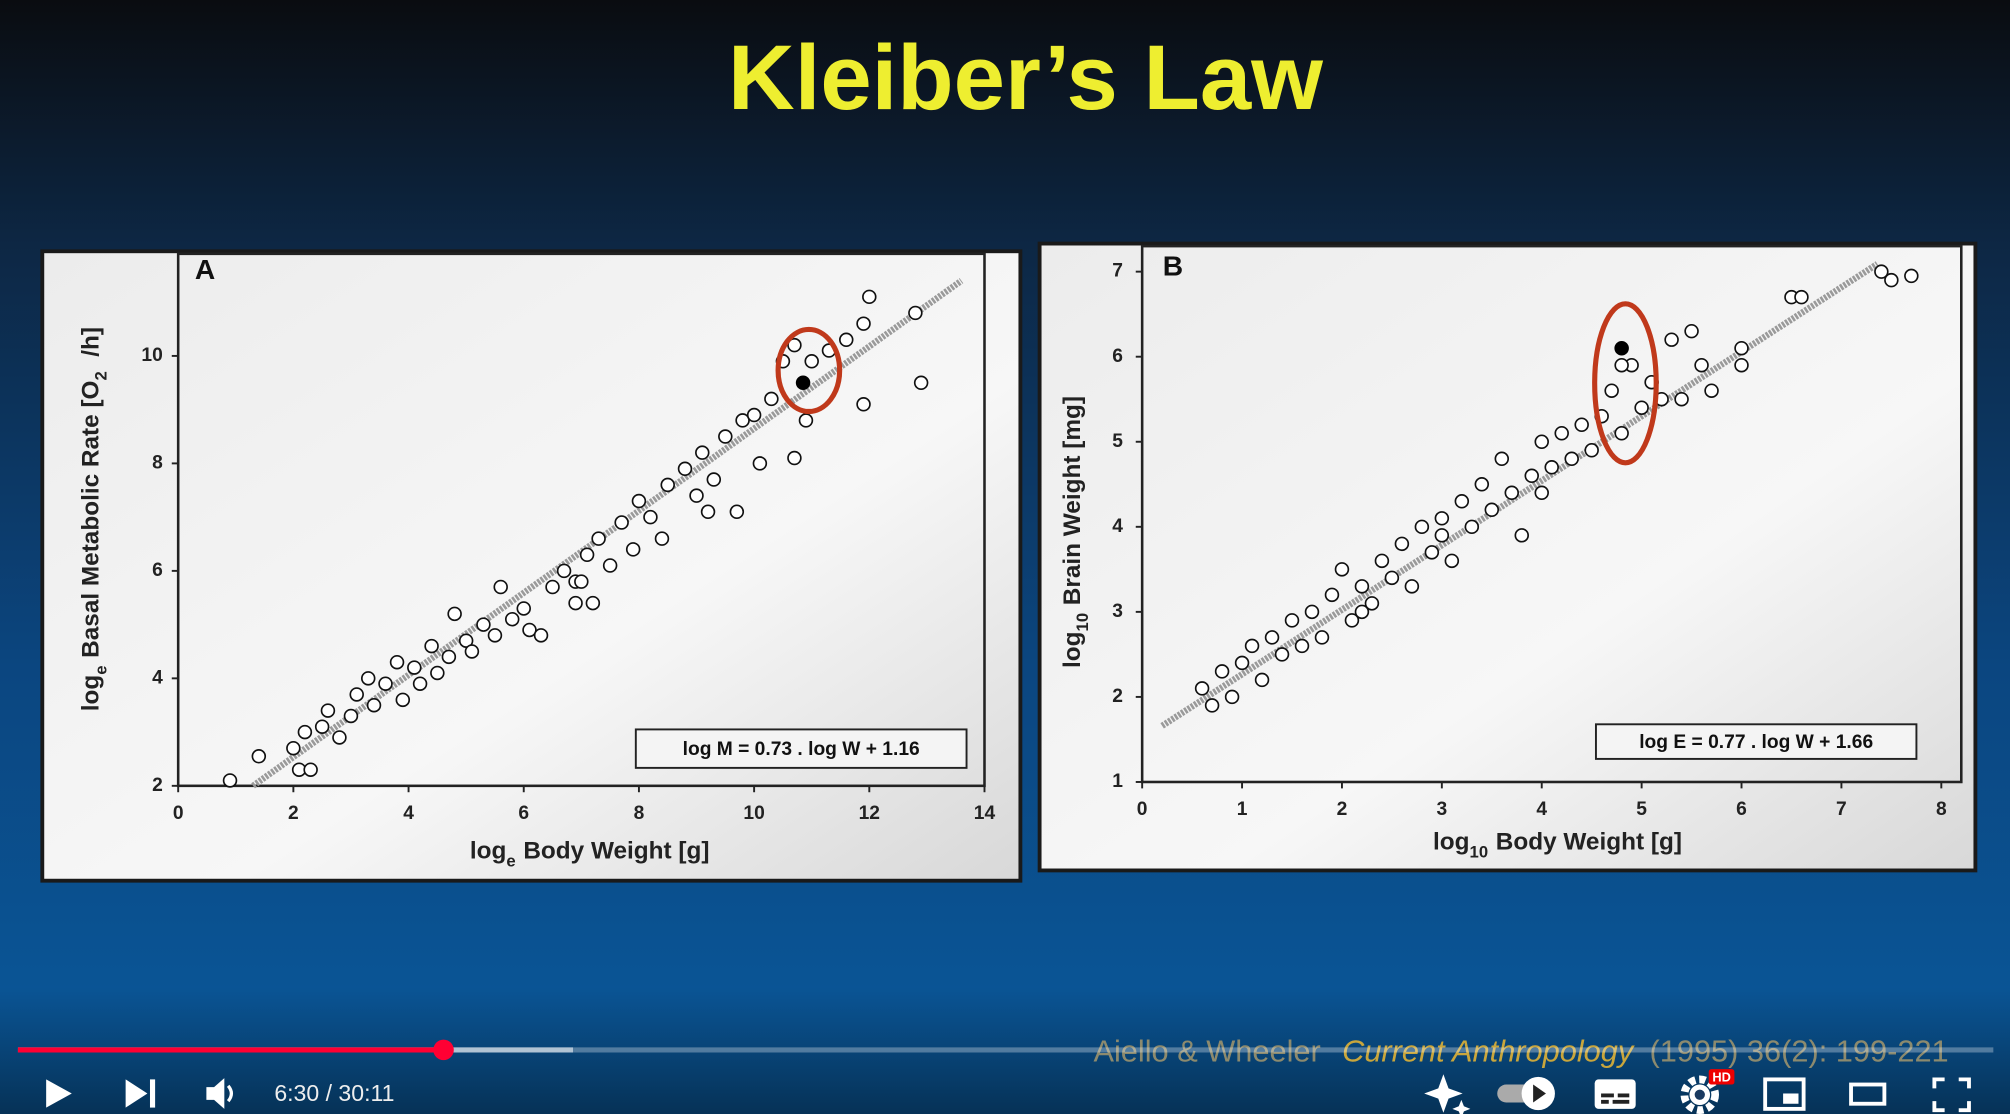  I want to click on citation-authors: Aiello & Wheeler, so click(1206, 1051).